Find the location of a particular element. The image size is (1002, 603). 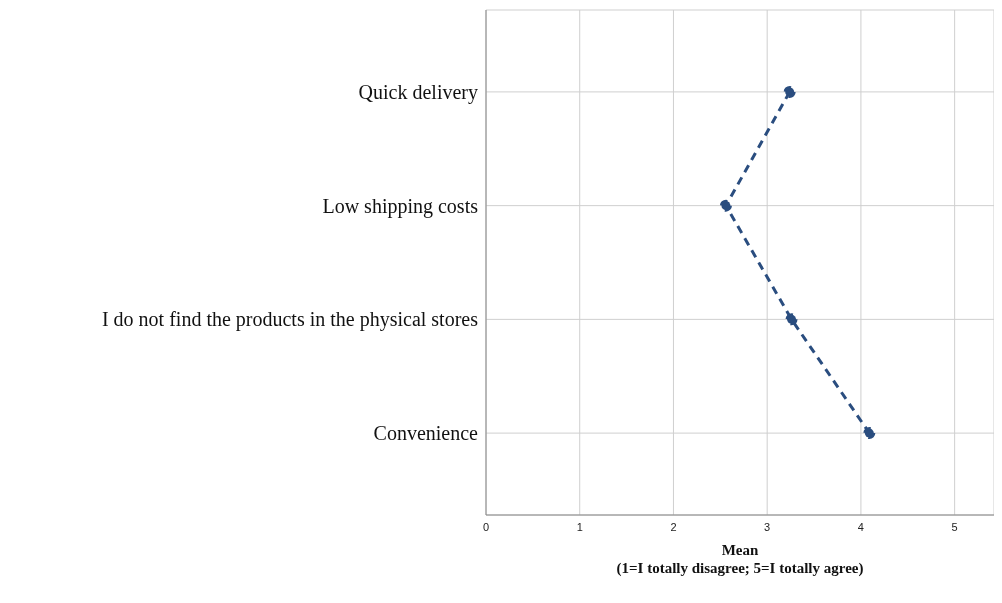

x-tick-label: 1 is located at coordinates (579, 526).